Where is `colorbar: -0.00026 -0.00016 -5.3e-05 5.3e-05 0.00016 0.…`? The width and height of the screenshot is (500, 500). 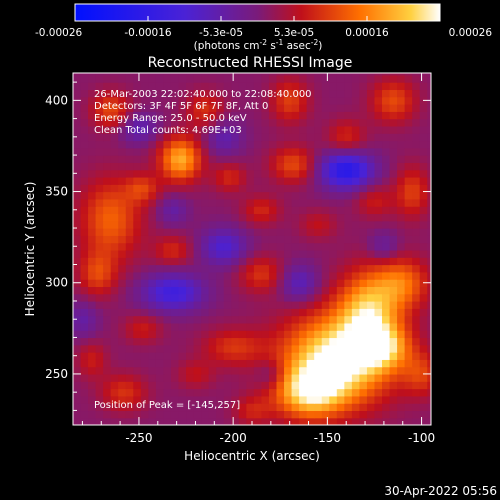 colorbar: -0.00026 -0.00016 -5.3e-05 5.3e-05 0.00016 0.… is located at coordinates (263, 27).